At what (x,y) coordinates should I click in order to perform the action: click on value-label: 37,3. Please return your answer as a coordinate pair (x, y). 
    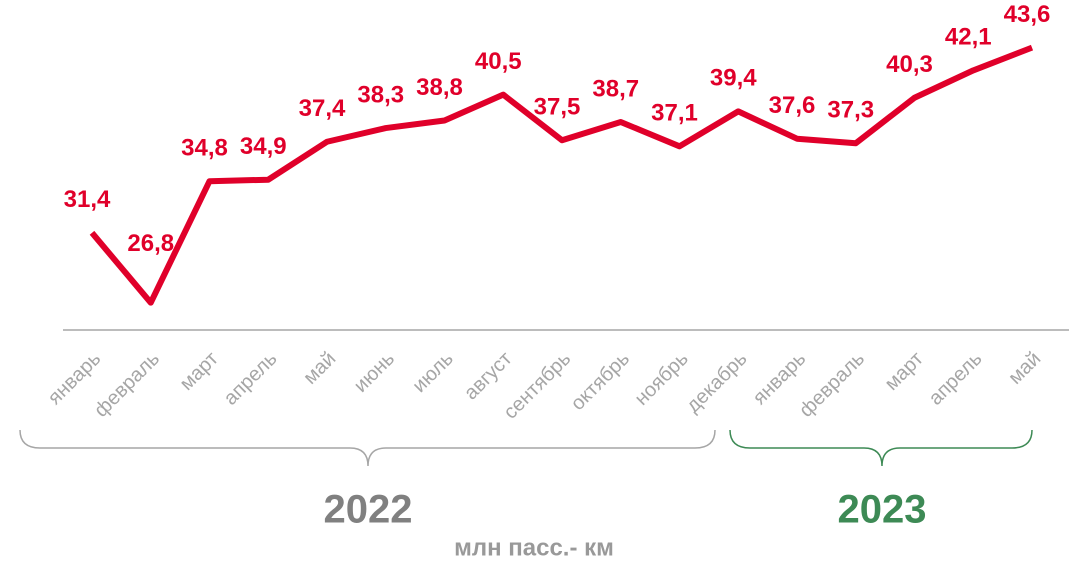
    Looking at the image, I should click on (850, 110).